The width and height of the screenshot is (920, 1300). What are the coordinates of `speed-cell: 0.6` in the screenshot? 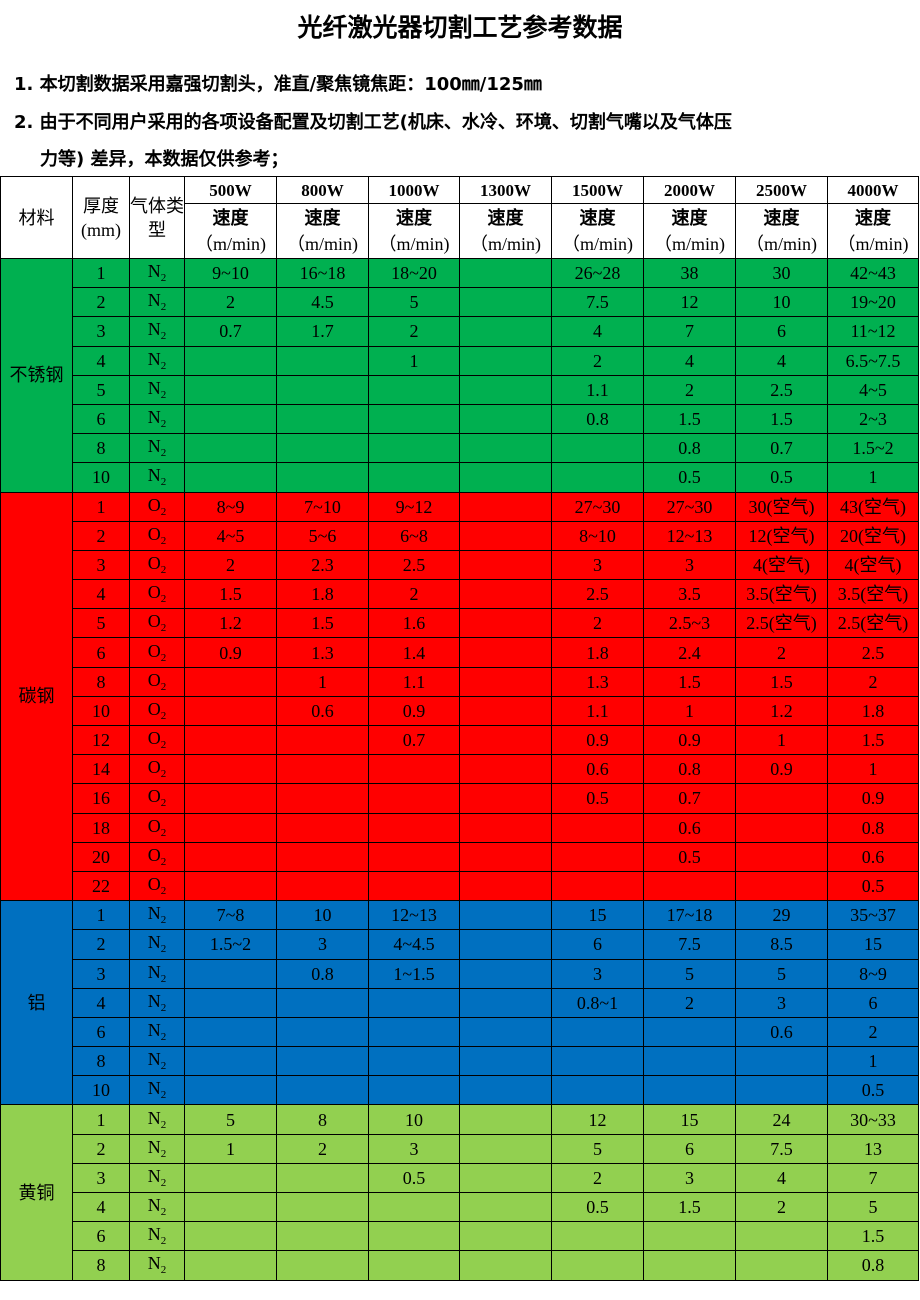 It's located at (689, 827).